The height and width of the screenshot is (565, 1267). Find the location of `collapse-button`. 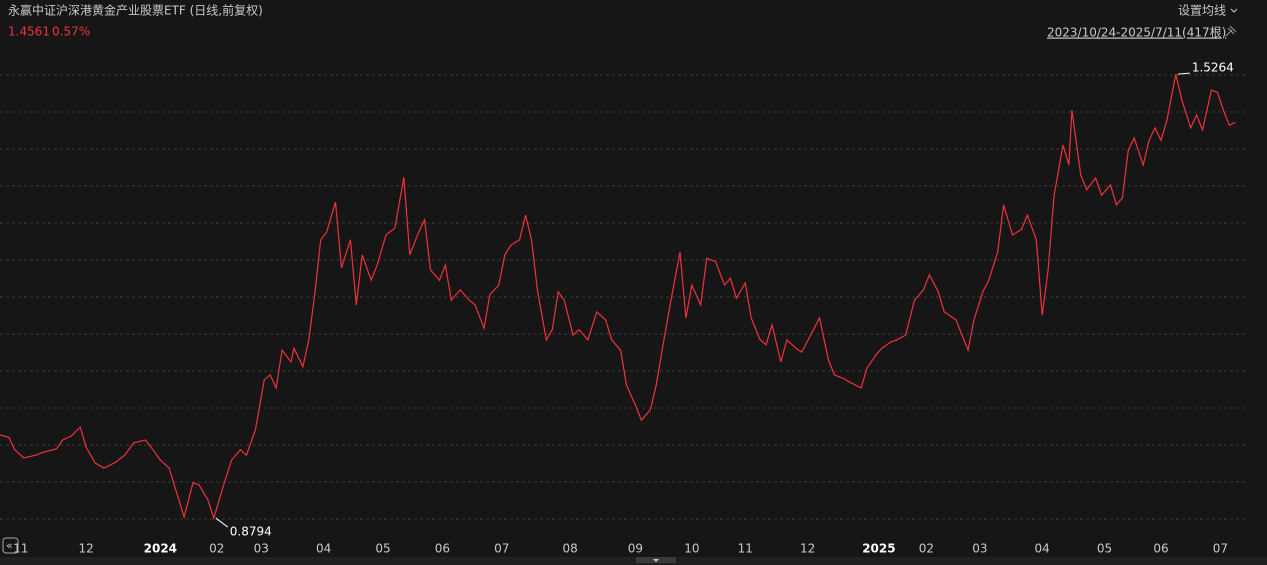

collapse-button is located at coordinates (10, 545).